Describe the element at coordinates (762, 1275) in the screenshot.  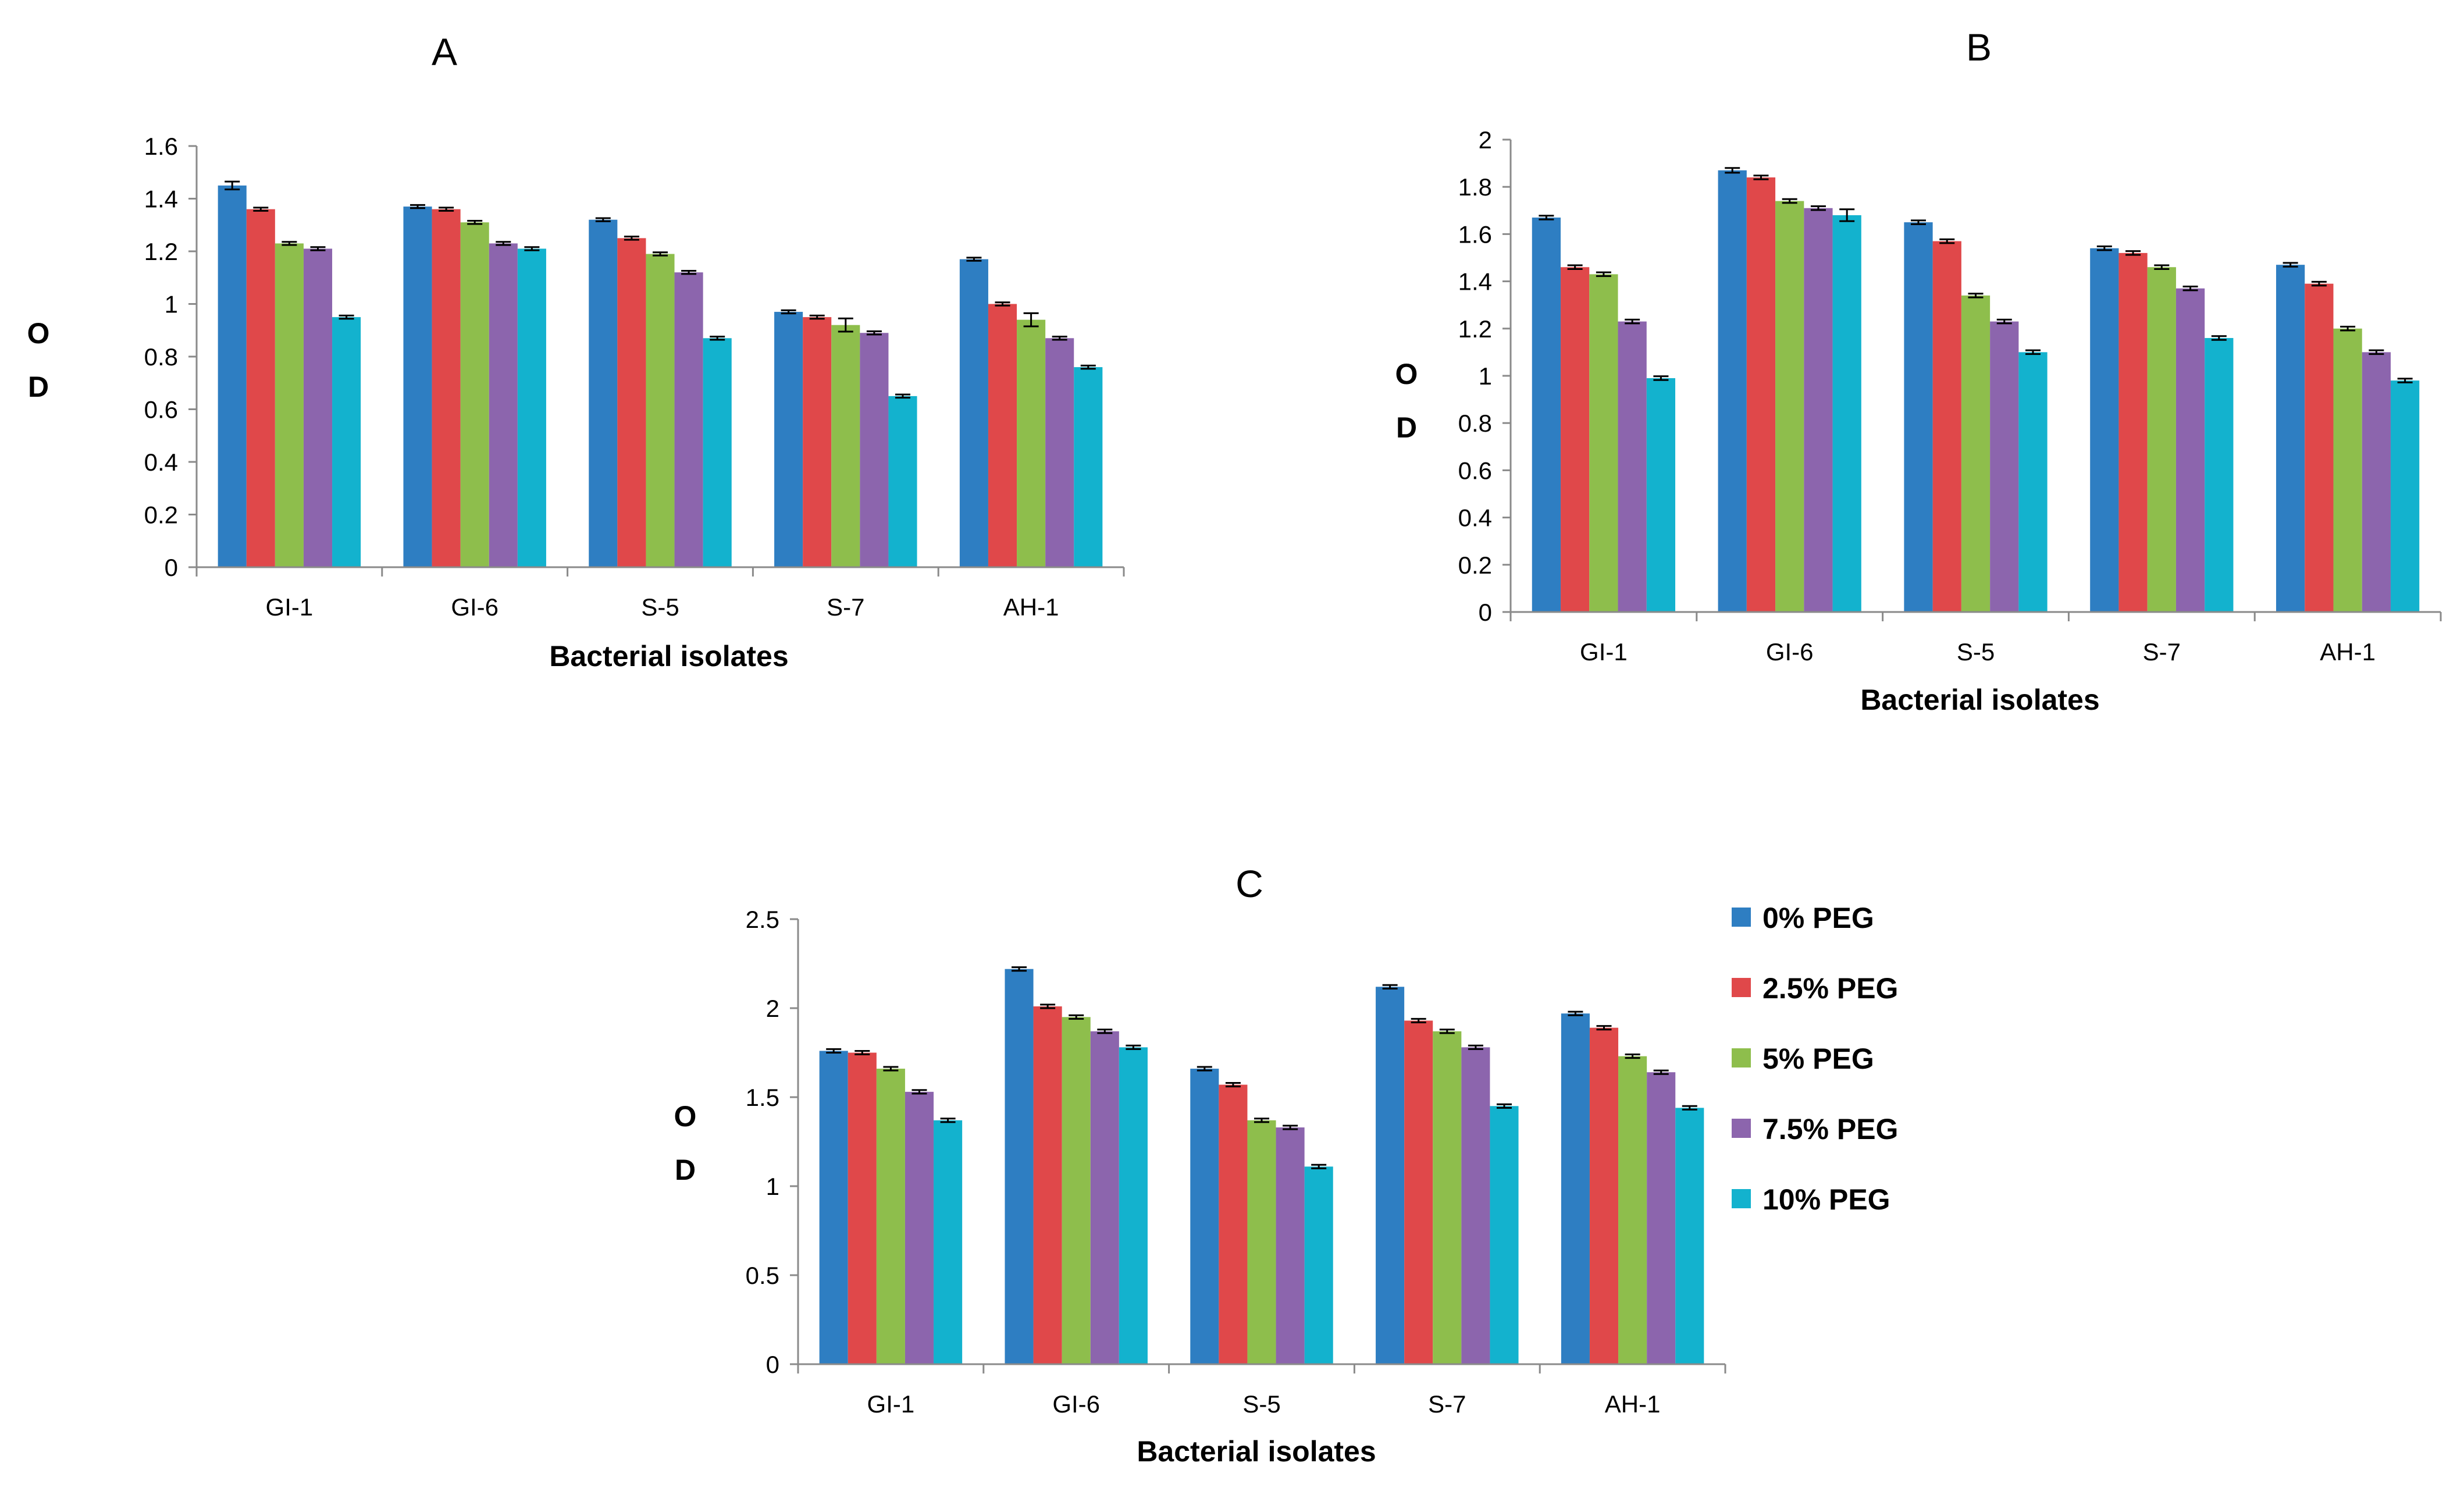
I see `y-tick-label: 0.5` at that location.